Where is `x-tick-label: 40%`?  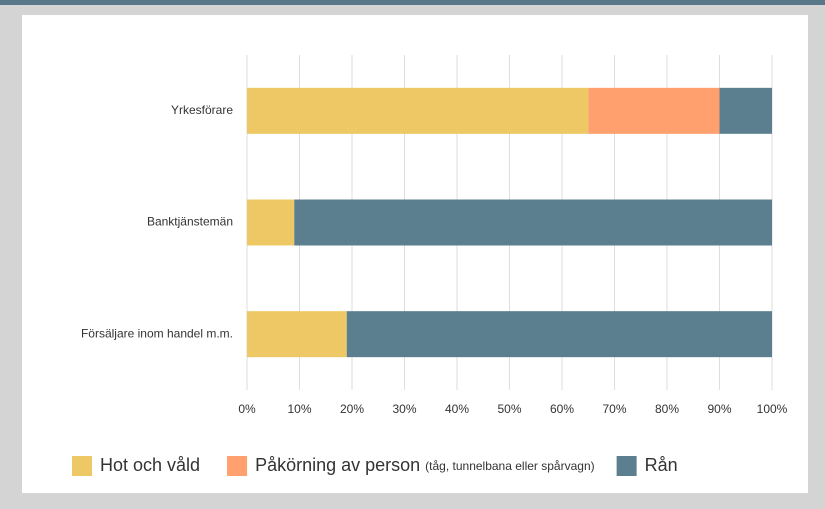
x-tick-label: 40% is located at coordinates (457, 409).